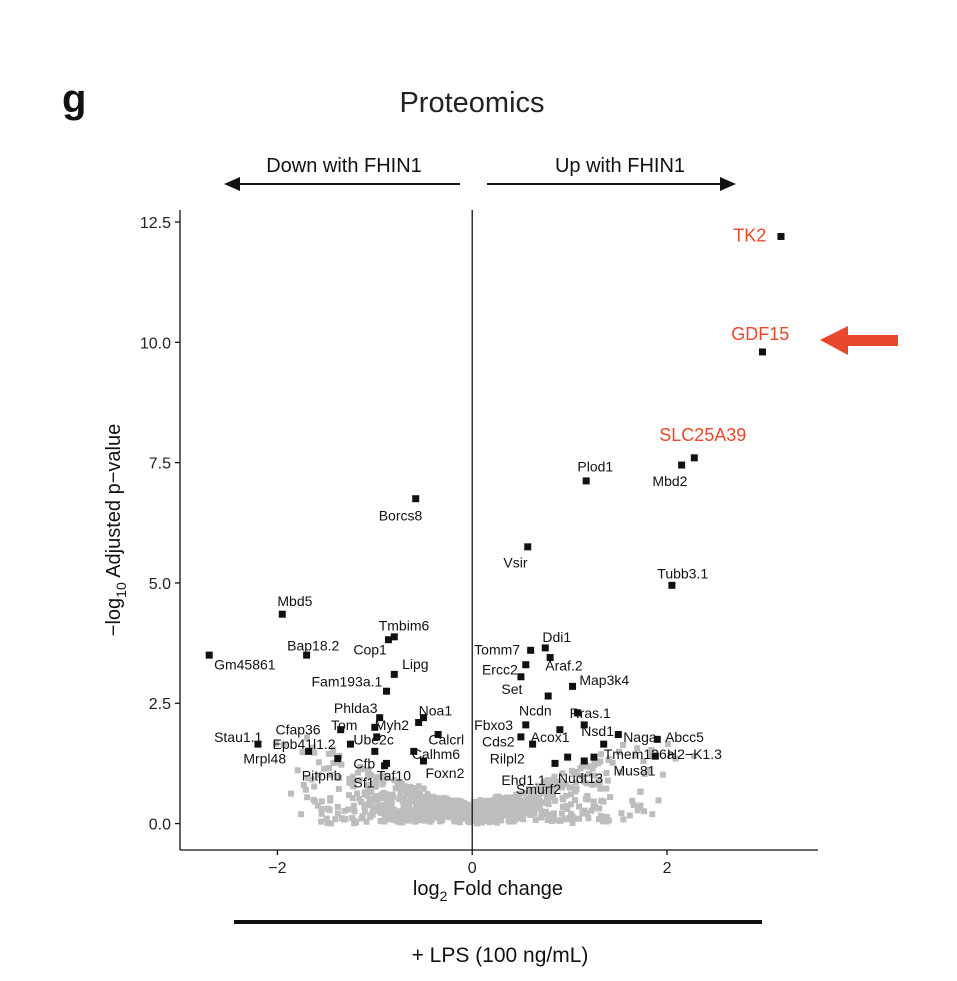 The width and height of the screenshot is (957, 981). Describe the element at coordinates (667, 868) in the screenshot. I see `x-tick-label: 2` at that location.